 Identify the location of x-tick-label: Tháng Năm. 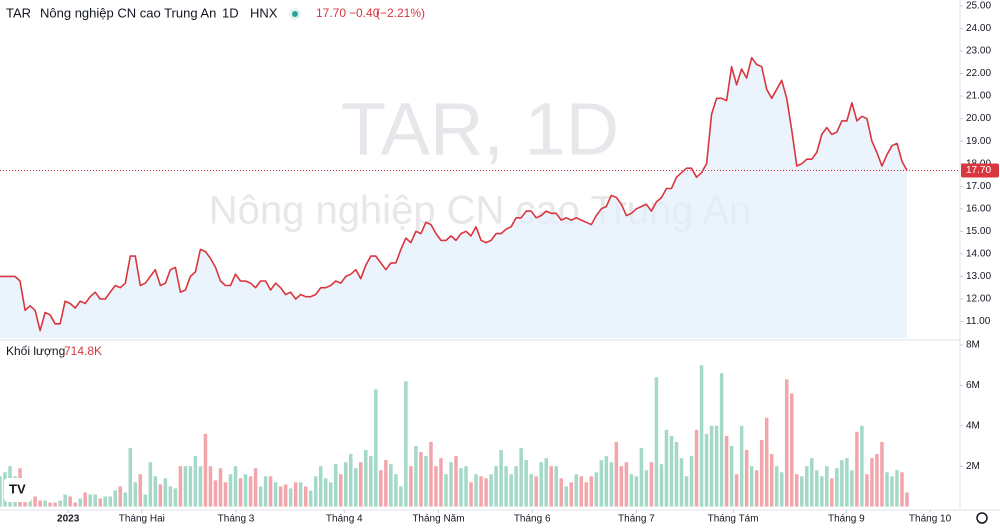
(438, 519).